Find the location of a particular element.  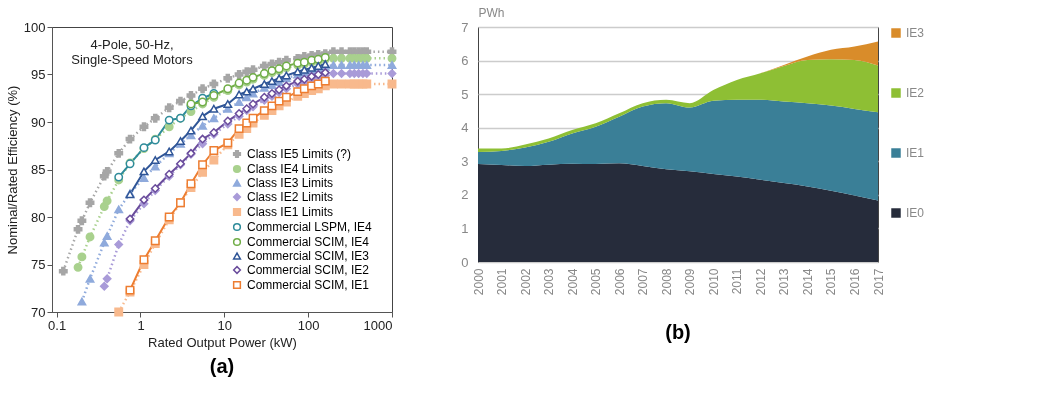

y-axis-title: PWh is located at coordinates (491, 12).